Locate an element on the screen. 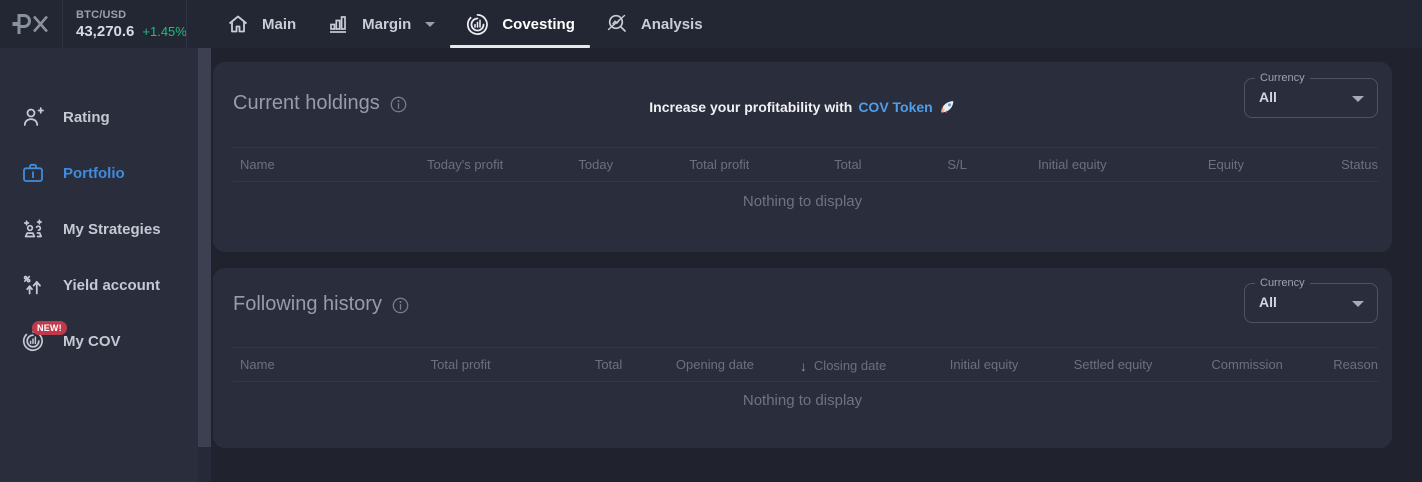 The width and height of the screenshot is (1422, 482). rocket-icon is located at coordinates (947, 106).